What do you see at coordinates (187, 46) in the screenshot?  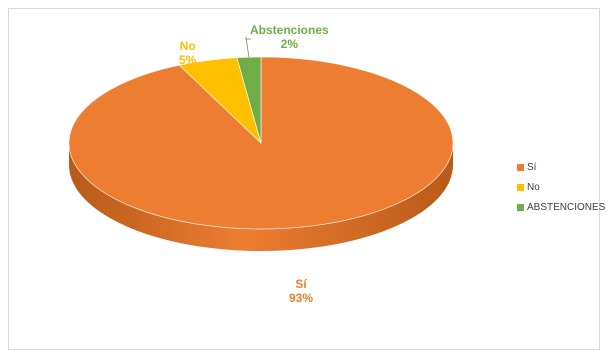 I see `label-no-name: No` at bounding box center [187, 46].